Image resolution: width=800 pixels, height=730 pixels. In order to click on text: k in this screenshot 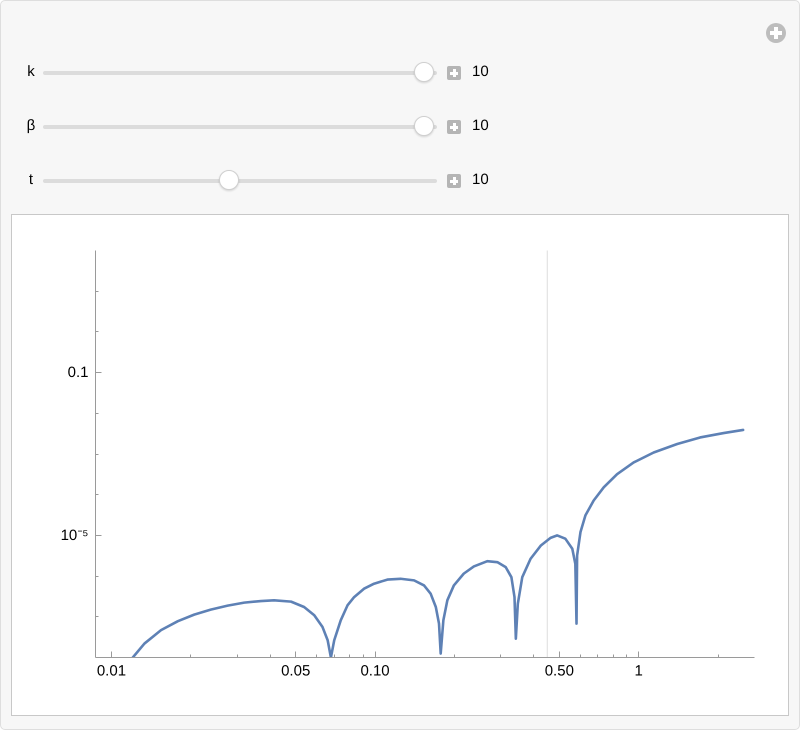, I will do `click(31, 72)`.